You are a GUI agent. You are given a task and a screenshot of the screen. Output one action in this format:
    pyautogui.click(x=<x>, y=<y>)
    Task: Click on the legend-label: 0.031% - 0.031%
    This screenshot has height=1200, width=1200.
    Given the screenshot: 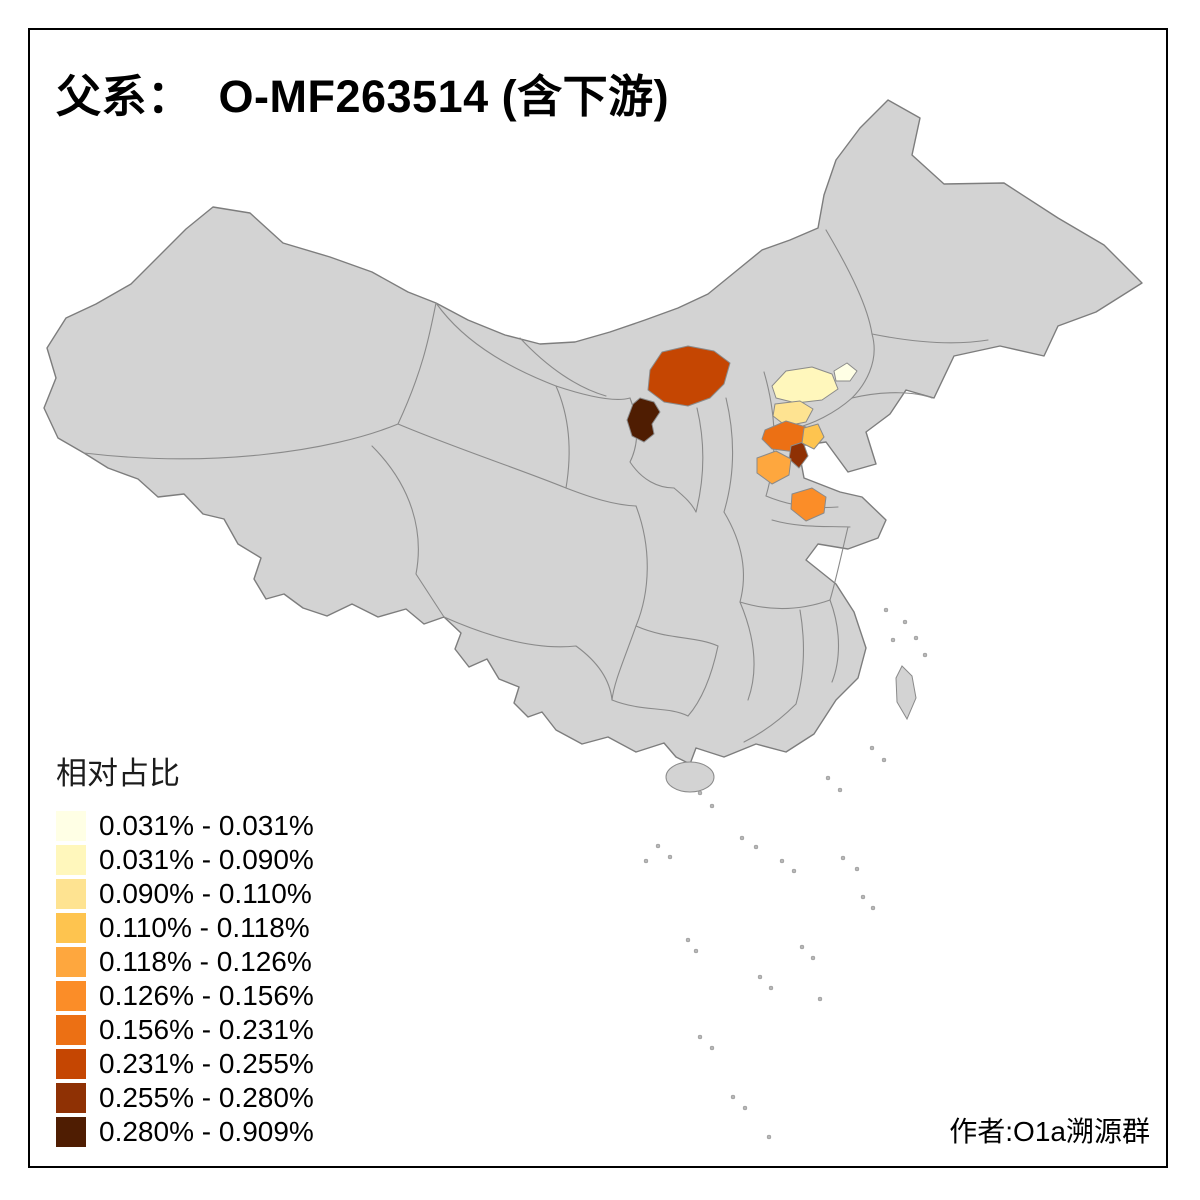 What is the action you would take?
    pyautogui.click(x=206, y=825)
    